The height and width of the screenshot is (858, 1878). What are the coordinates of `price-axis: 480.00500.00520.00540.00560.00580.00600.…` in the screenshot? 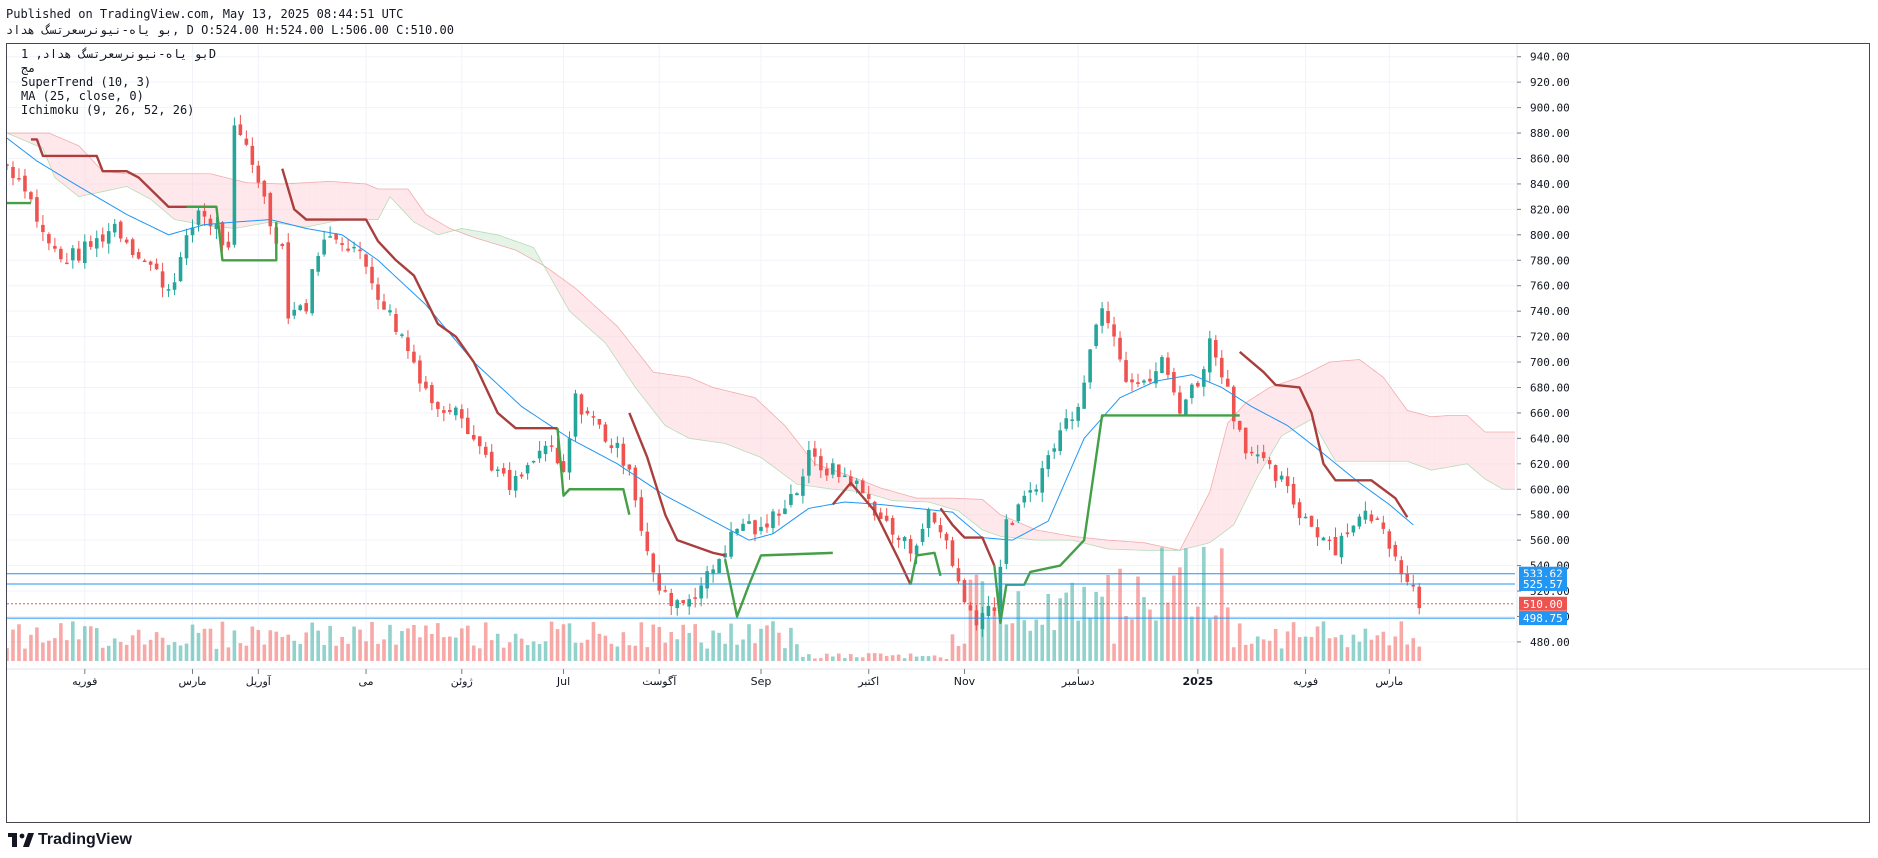 It's located at (1543, 433).